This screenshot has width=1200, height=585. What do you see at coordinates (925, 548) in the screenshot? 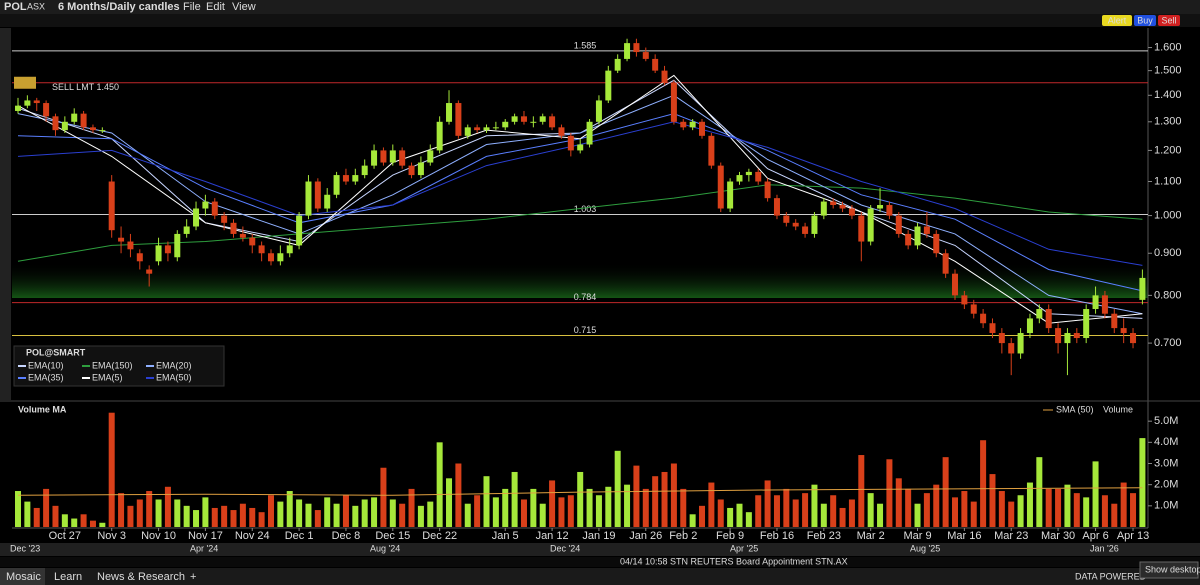
I see `overview-label: Aug '25` at bounding box center [925, 548].